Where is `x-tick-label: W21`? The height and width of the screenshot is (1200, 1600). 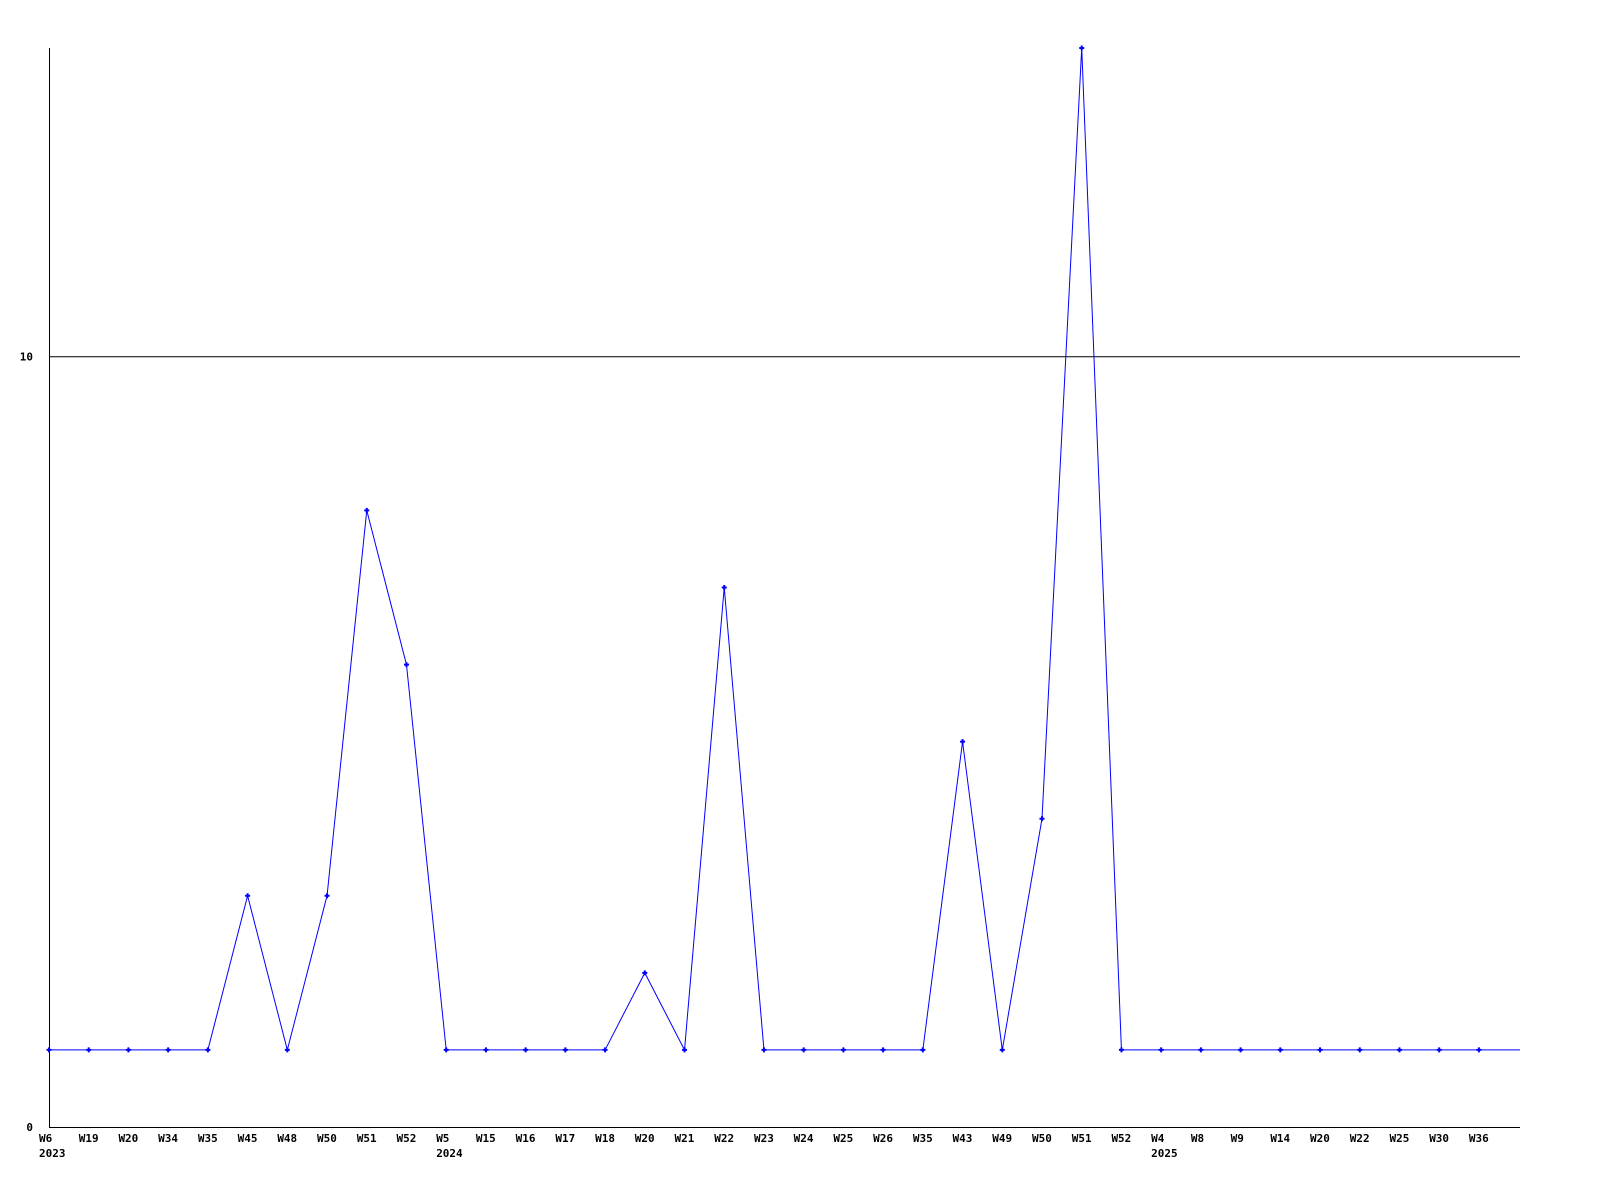 x-tick-label: W21 is located at coordinates (685, 1138).